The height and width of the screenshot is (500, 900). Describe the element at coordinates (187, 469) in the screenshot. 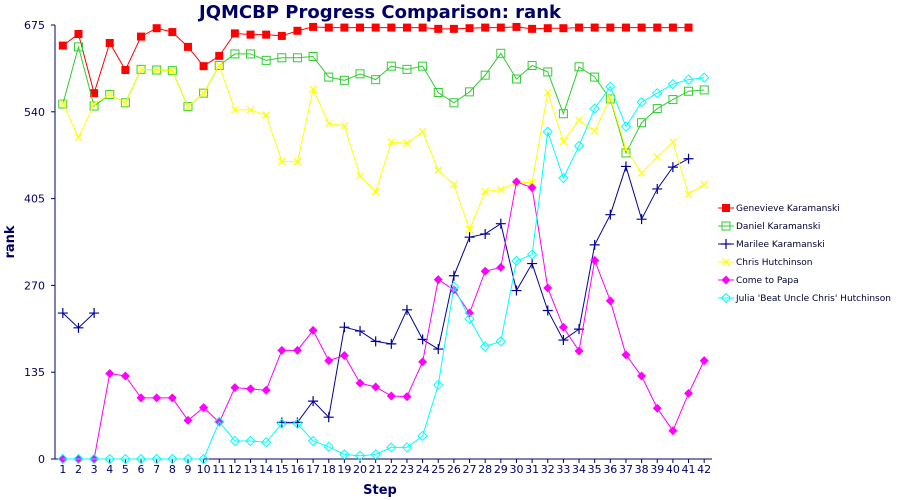

I see `x-tick-label: 9` at that location.